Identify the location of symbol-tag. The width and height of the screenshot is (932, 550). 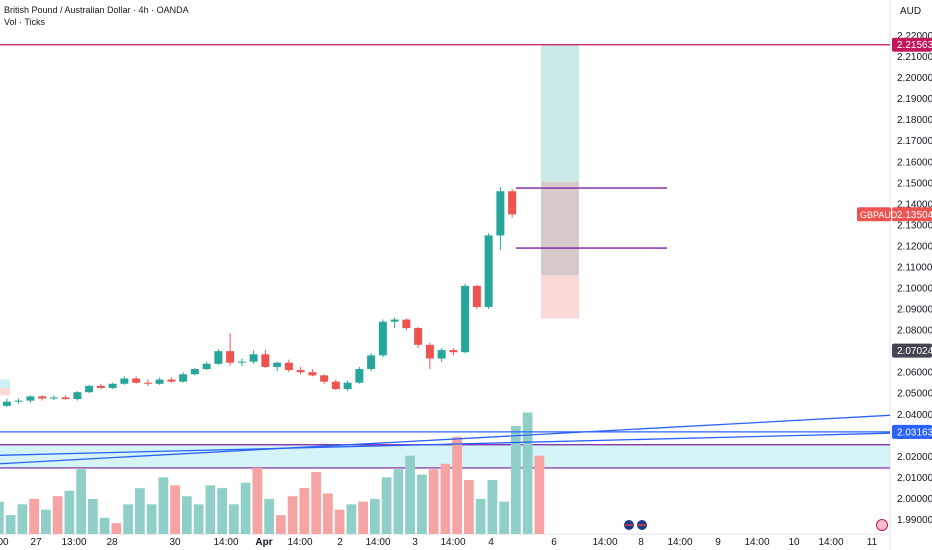
(874, 214).